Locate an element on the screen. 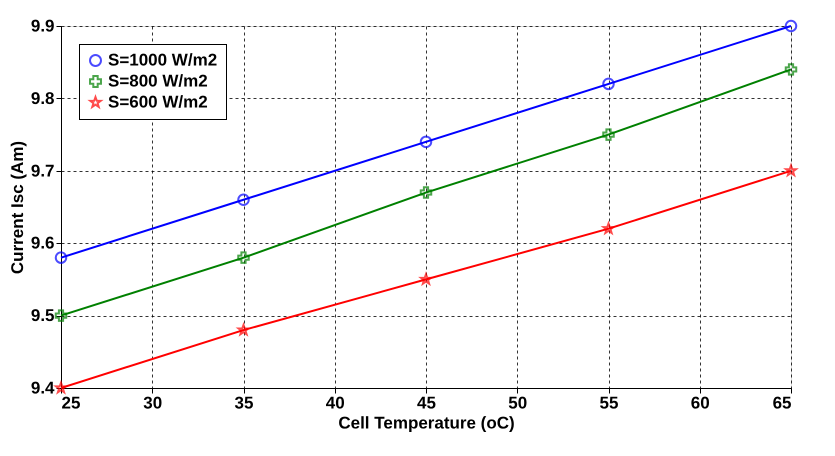  y-tick-label: 9.8 is located at coordinates (42, 98).